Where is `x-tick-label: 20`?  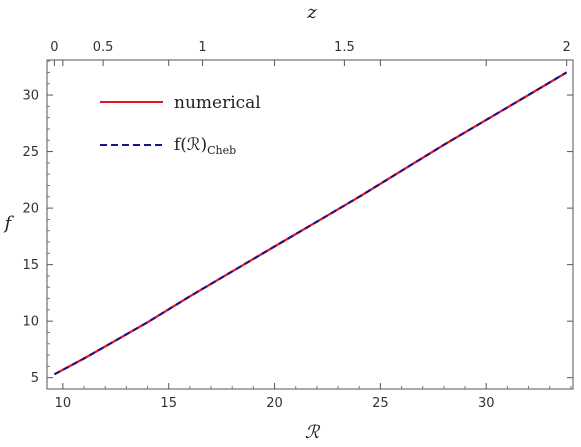 x-tick-label: 20 is located at coordinates (274, 403).